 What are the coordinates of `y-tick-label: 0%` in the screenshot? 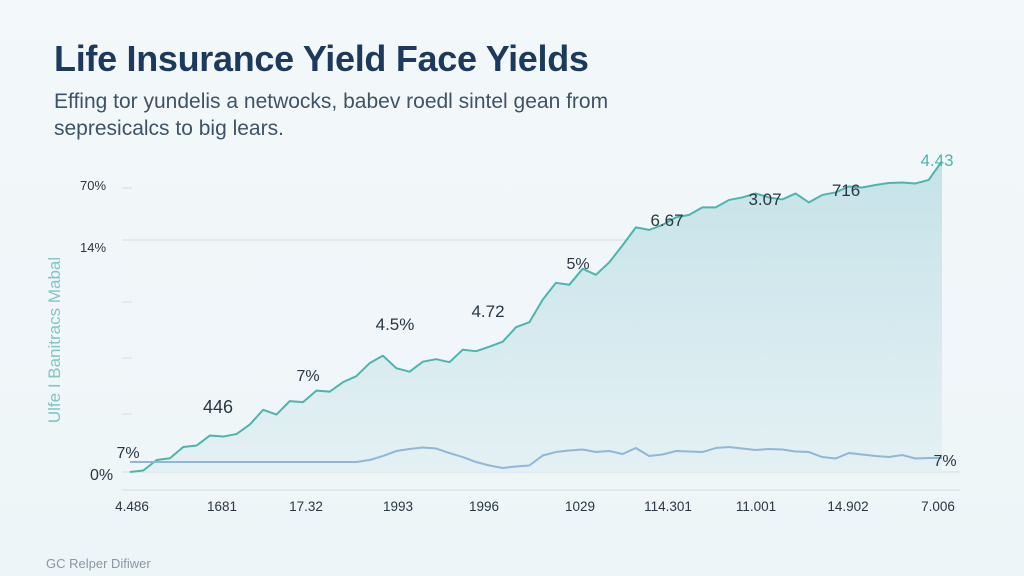 It's located at (101, 475).